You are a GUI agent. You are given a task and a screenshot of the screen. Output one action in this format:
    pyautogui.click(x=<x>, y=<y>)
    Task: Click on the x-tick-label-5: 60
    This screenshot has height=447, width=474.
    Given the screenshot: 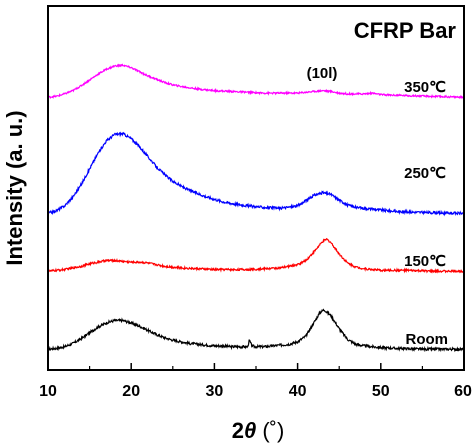 What is the action you would take?
    pyautogui.click(x=463, y=391)
    